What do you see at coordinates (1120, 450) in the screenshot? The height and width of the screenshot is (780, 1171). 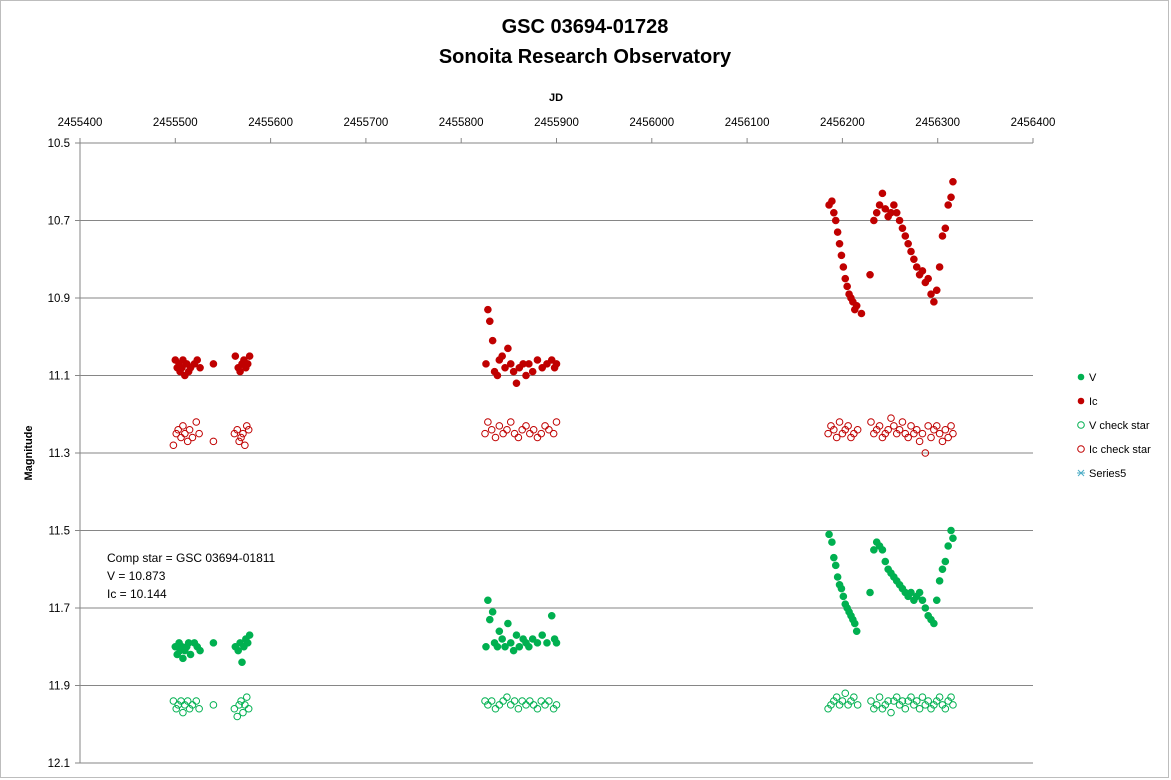 I see `legend-label-ic-check-star: Ic check star` at bounding box center [1120, 450].